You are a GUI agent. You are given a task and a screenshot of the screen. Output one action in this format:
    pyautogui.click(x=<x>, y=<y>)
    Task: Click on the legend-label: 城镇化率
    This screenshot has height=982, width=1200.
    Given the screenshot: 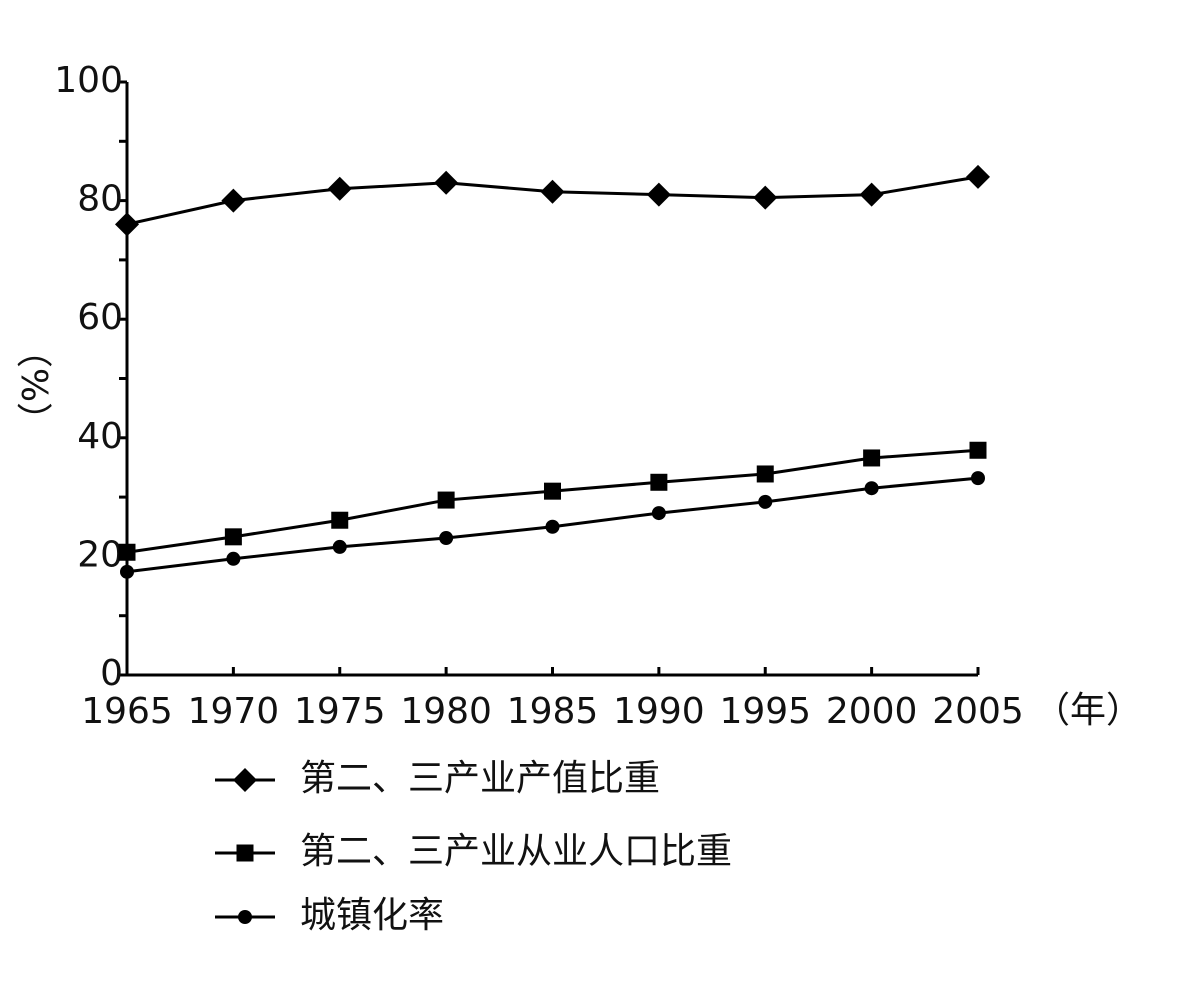 What is the action you would take?
    pyautogui.click(x=372, y=915)
    